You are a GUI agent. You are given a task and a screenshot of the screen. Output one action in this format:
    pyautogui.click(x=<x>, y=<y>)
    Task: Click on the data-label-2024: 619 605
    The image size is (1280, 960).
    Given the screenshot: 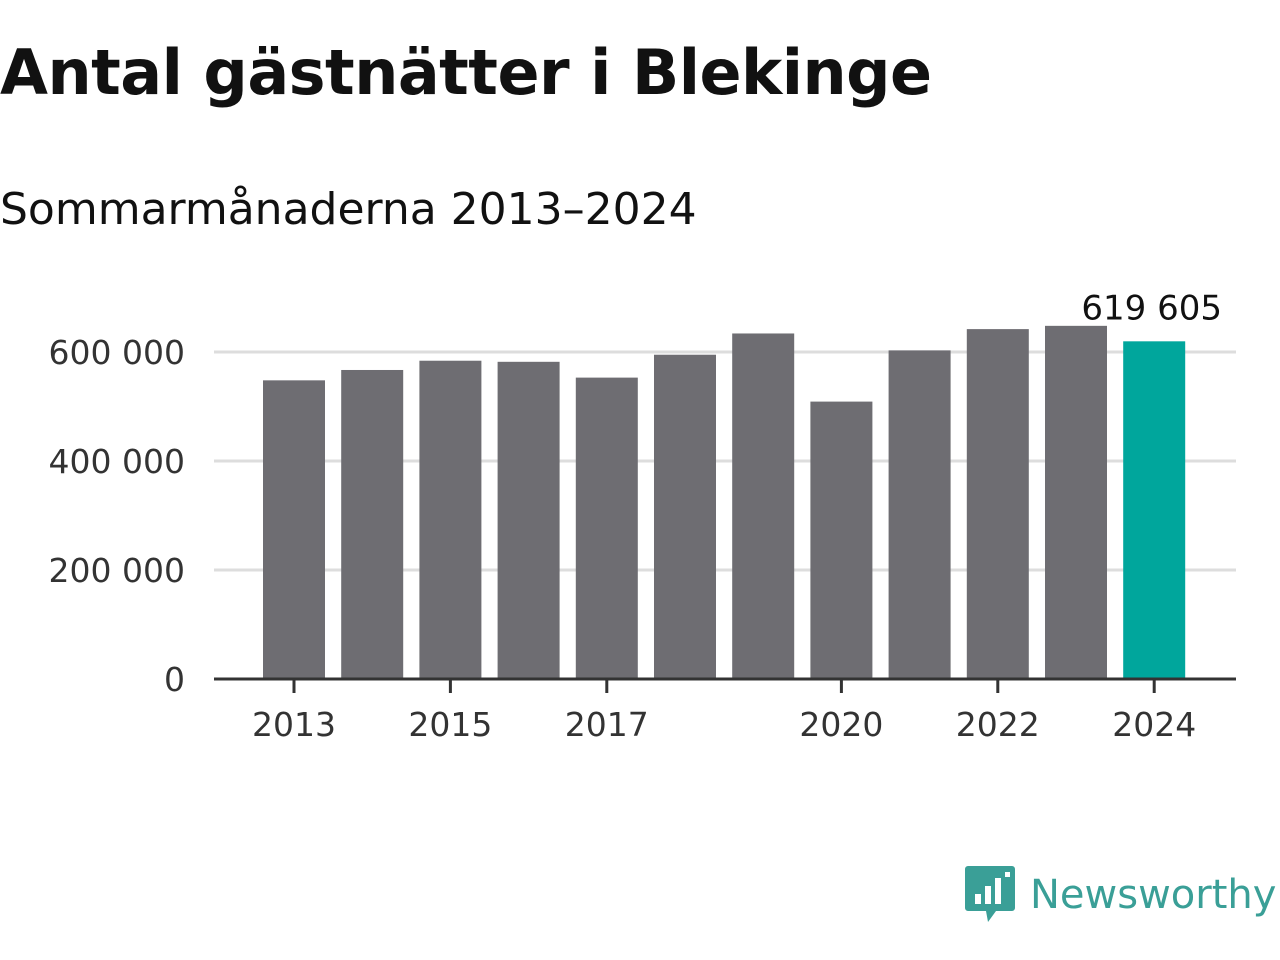 What is the action you would take?
    pyautogui.click(x=1151, y=308)
    